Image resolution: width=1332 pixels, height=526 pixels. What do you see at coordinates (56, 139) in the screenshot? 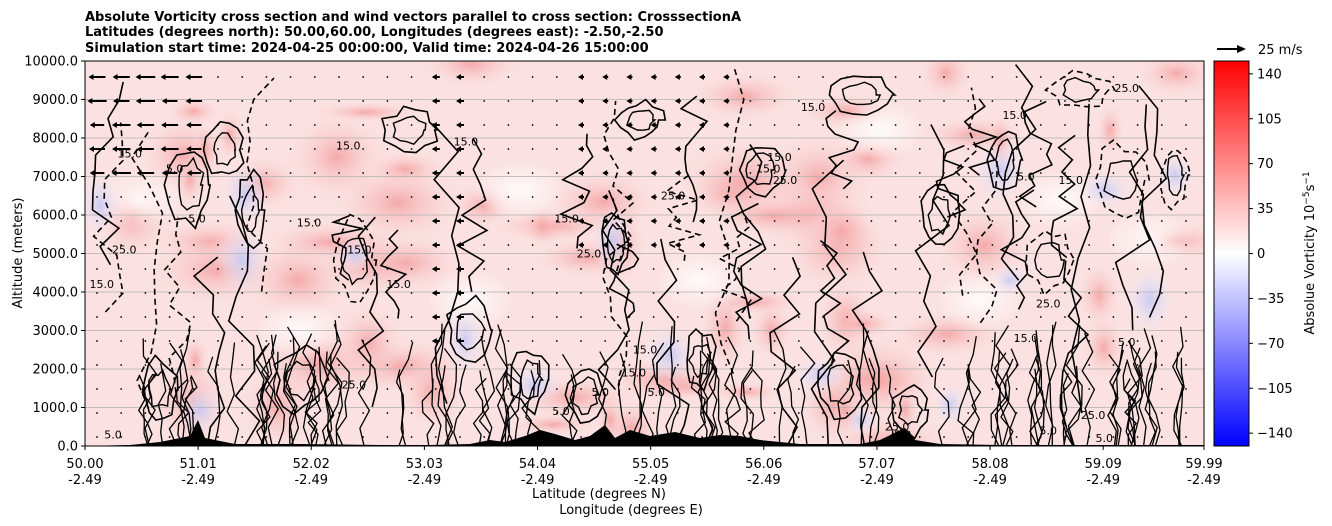
I see `y-tick-label: 8000.0` at bounding box center [56, 139].